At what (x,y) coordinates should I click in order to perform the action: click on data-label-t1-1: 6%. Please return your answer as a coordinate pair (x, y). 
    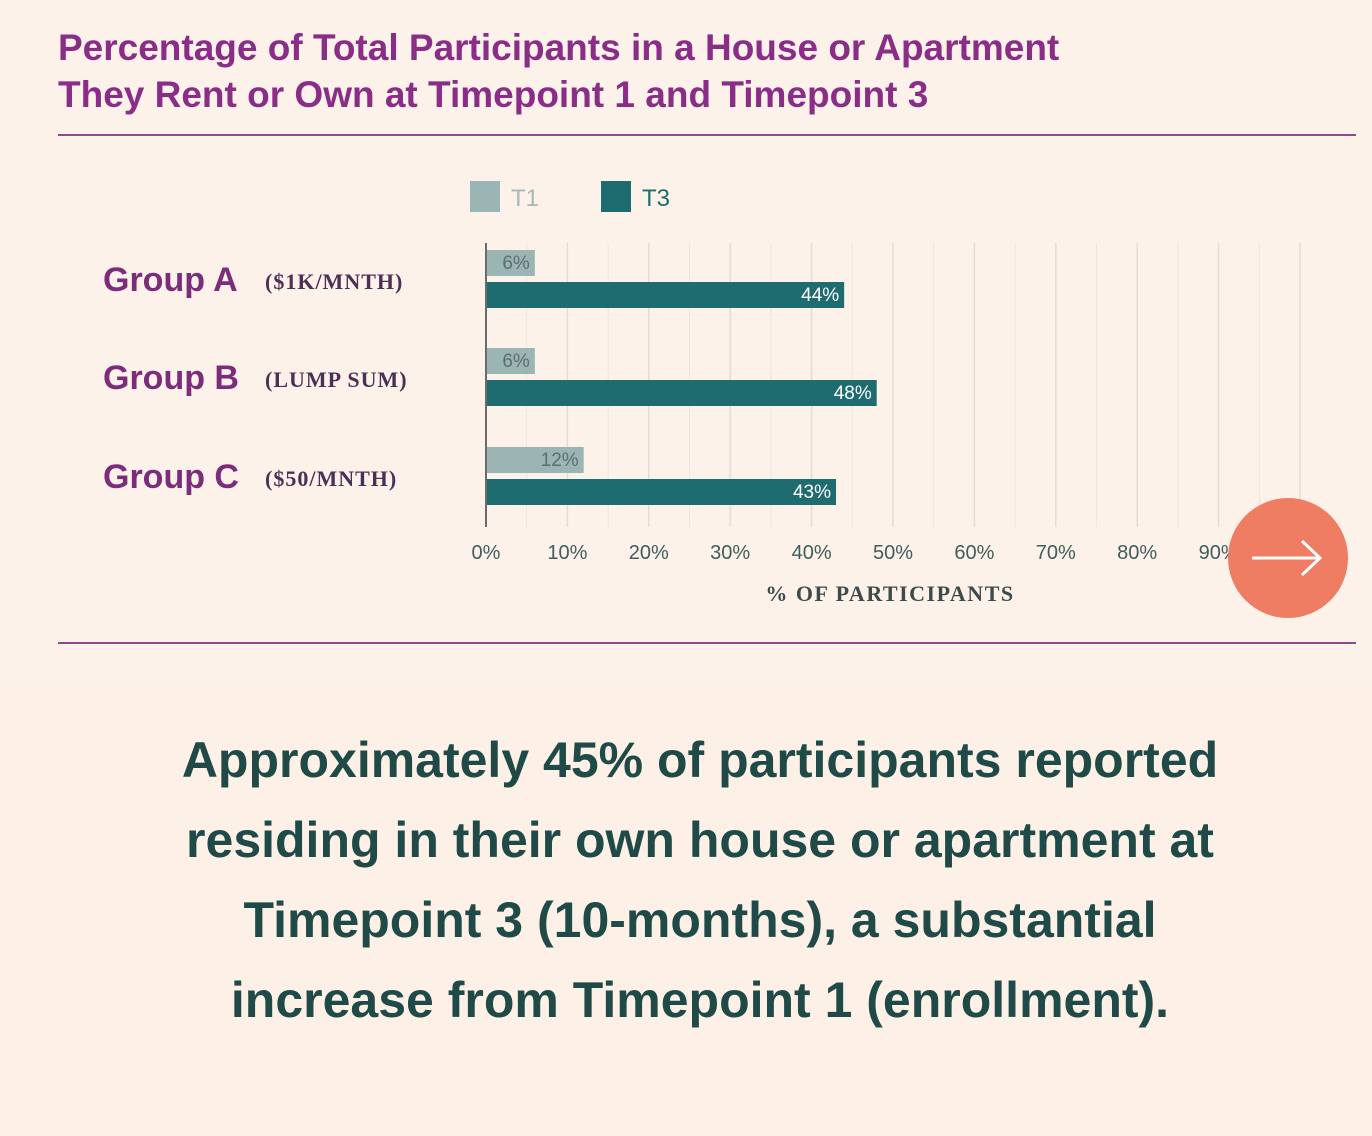
    Looking at the image, I should click on (516, 263).